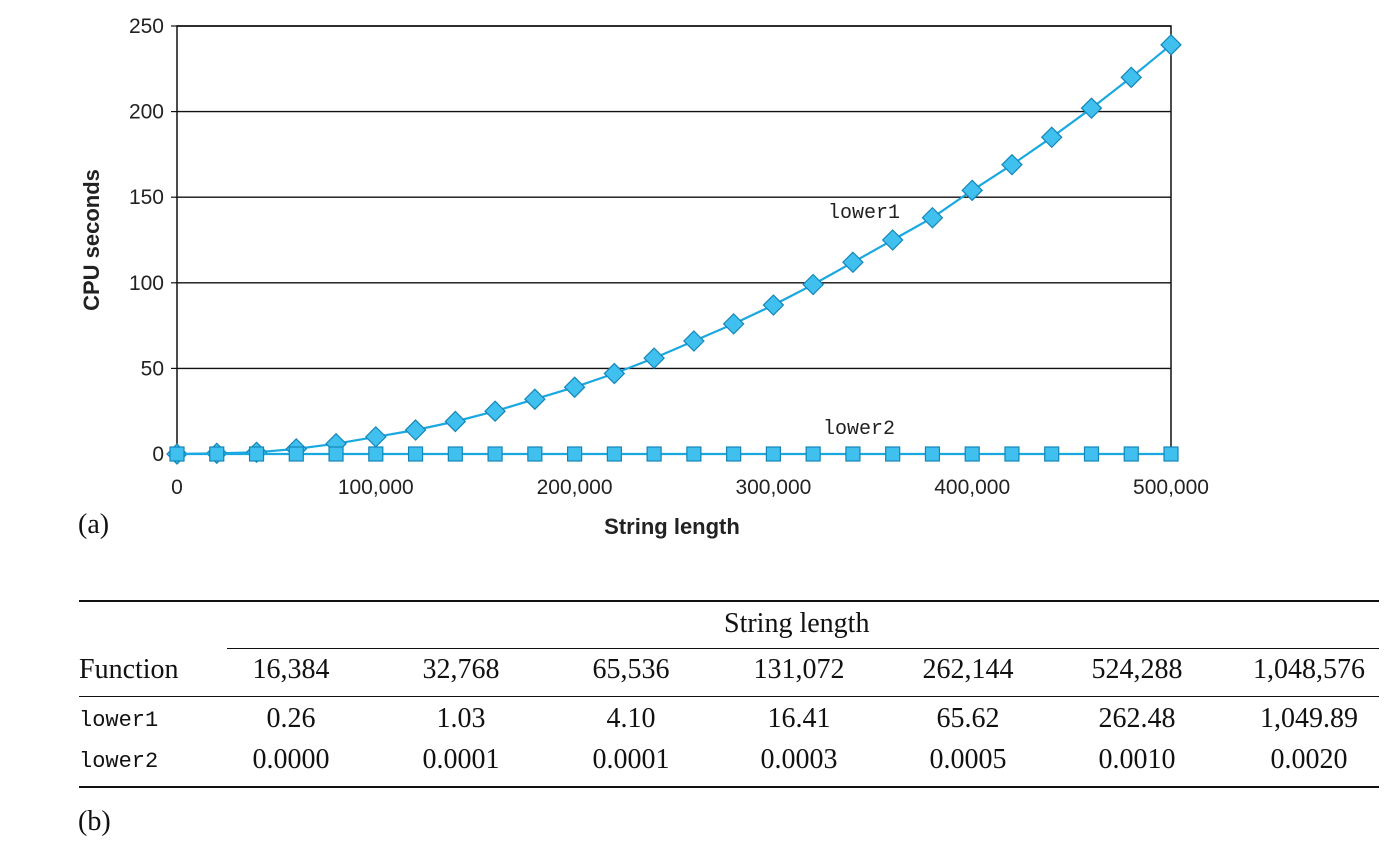 This screenshot has height=846, width=1400. What do you see at coordinates (291, 669) in the screenshot?
I see `table-column-header: 16,384` at bounding box center [291, 669].